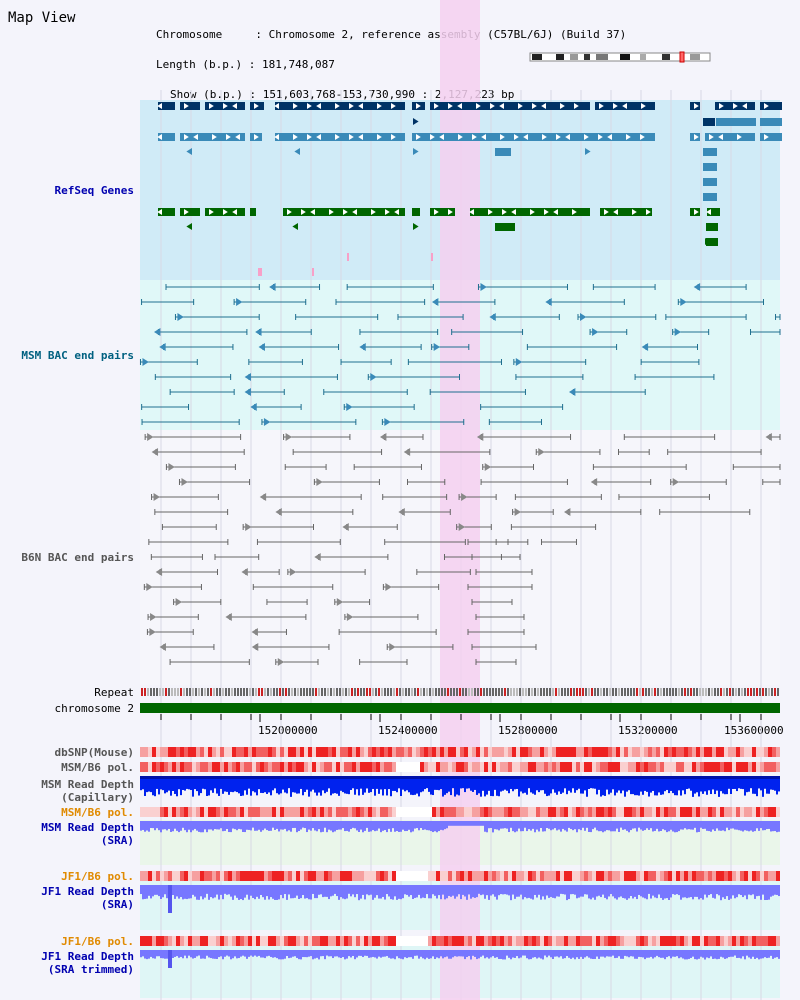  What do you see at coordinates (94, 752) in the screenshot?
I see `dbsnp-label: dbSNP(Mouse)` at bounding box center [94, 752].